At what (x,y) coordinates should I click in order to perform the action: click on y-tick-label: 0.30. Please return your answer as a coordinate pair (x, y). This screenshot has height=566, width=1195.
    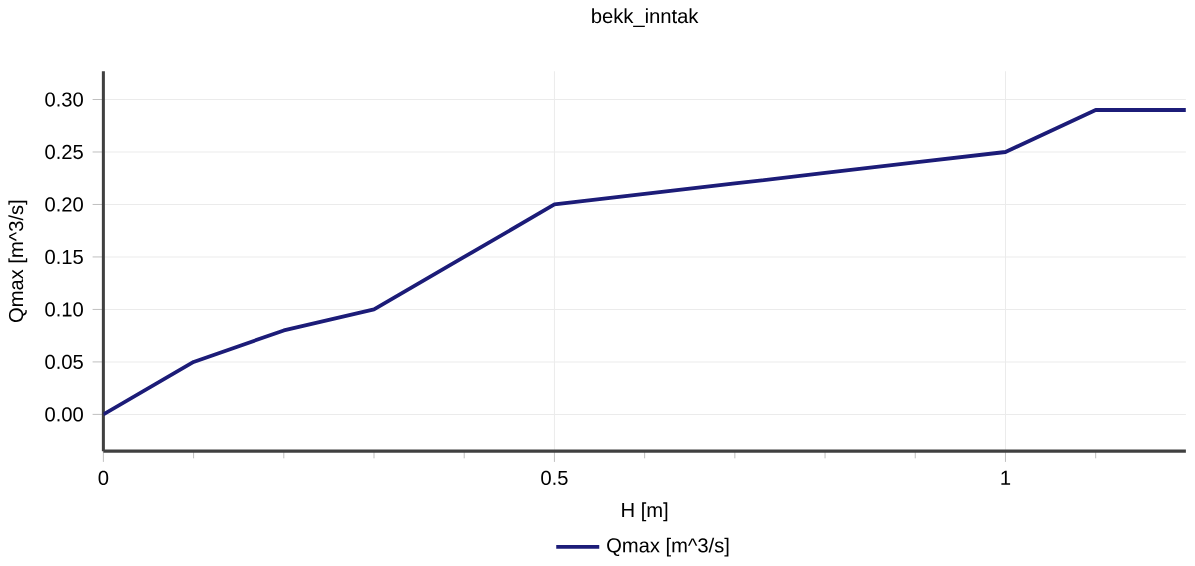
    Looking at the image, I should click on (64, 99).